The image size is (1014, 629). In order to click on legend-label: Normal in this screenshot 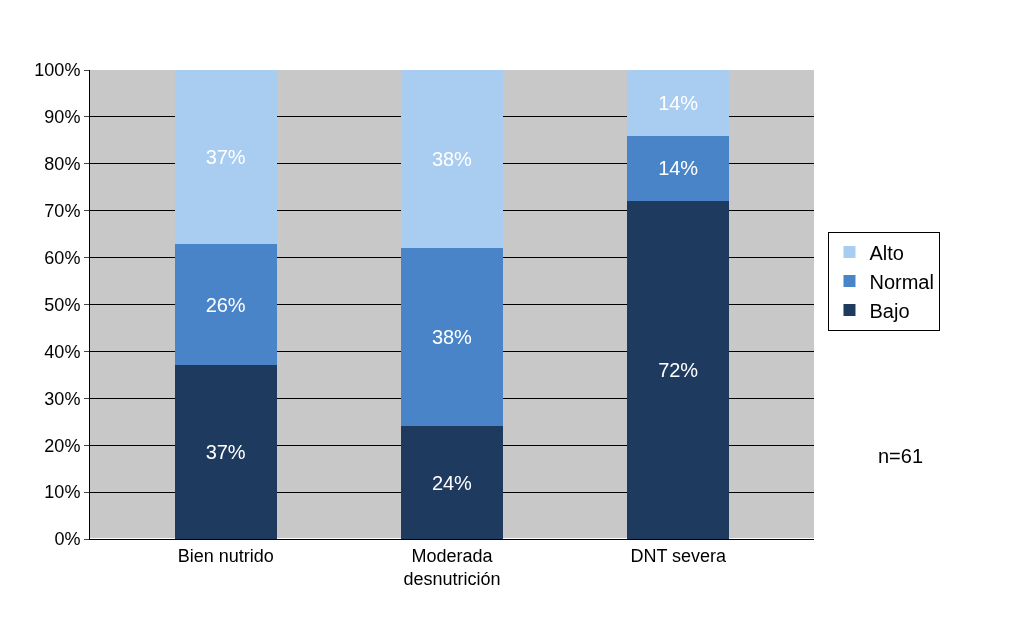, I will do `click(901, 281)`.